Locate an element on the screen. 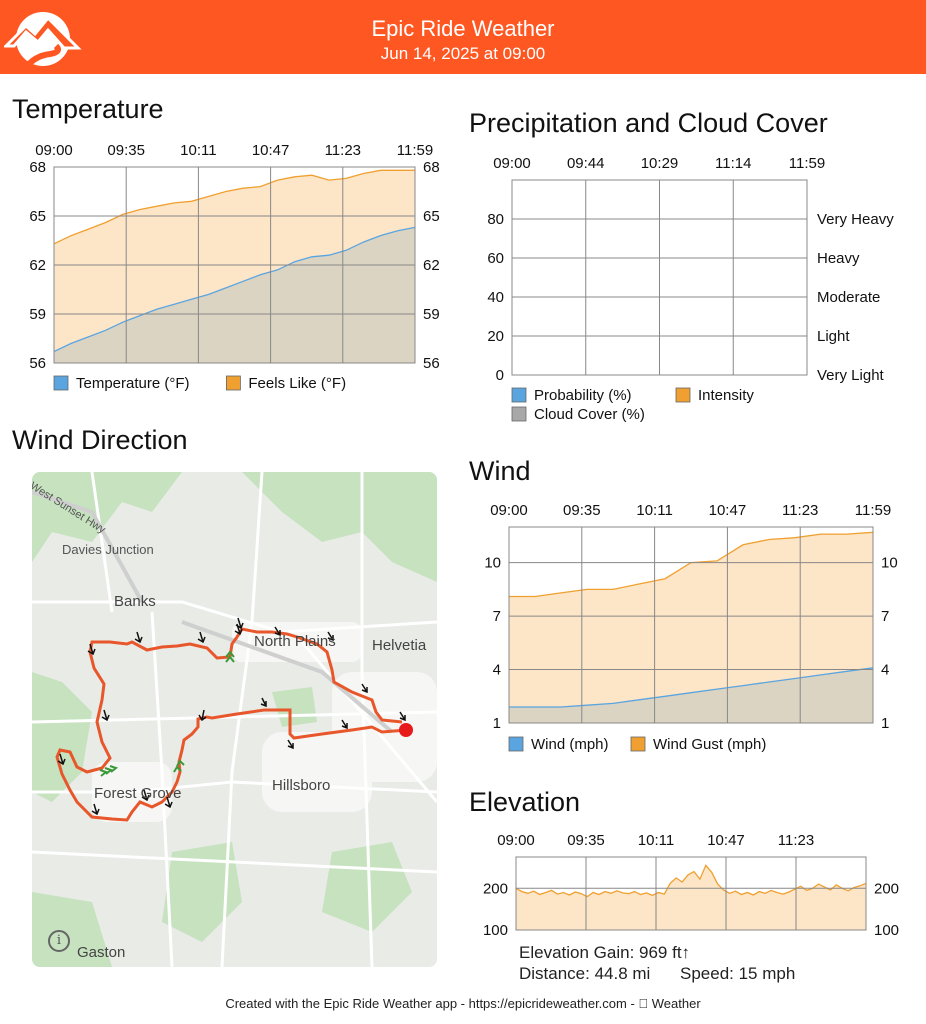 This screenshot has width=926, height=1024. y-tick-label: 56 is located at coordinates (37, 363).